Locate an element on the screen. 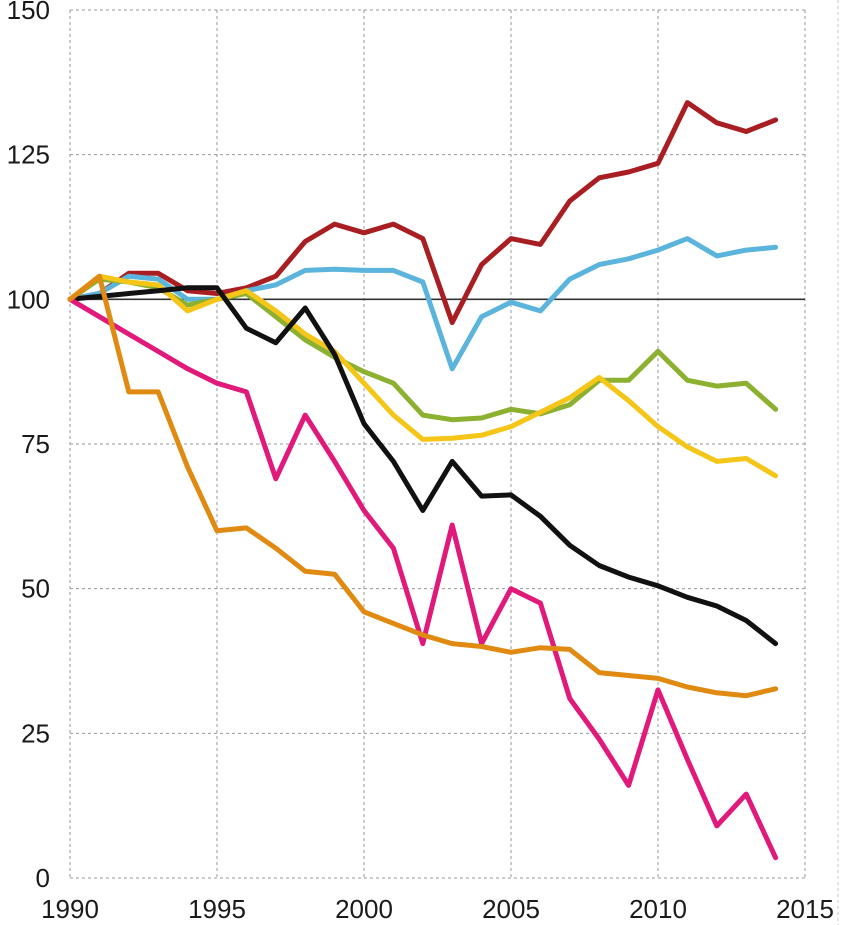  x-tick-label: 1995 is located at coordinates (217, 909).